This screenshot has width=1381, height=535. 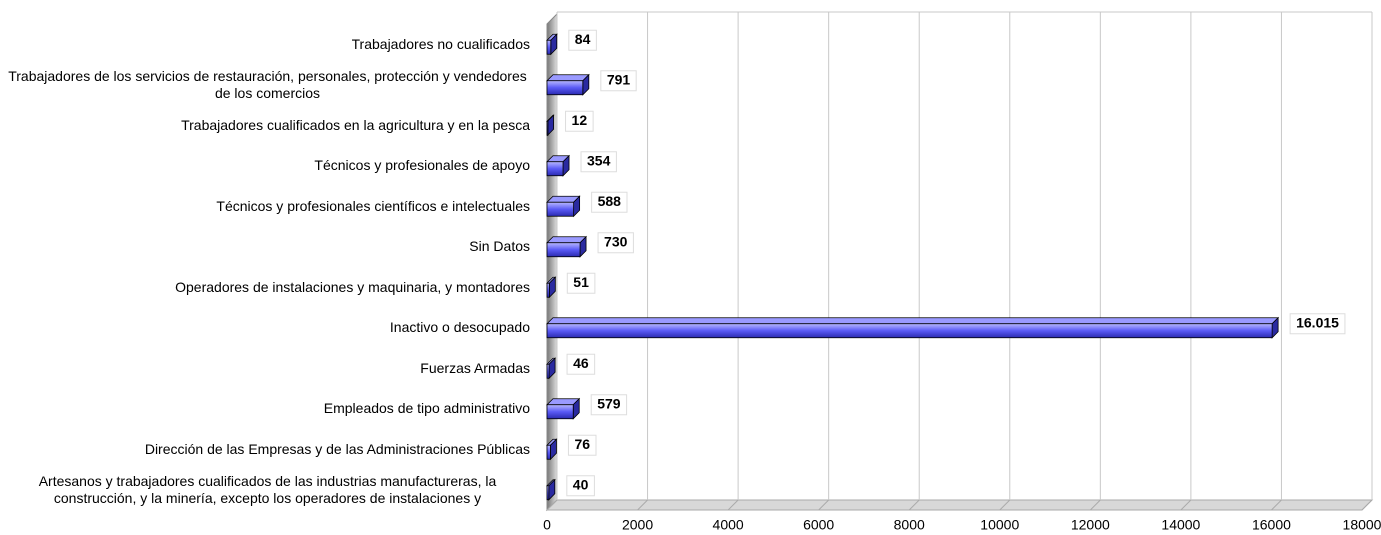 I want to click on x-tick-label: 0, so click(x=547, y=525).